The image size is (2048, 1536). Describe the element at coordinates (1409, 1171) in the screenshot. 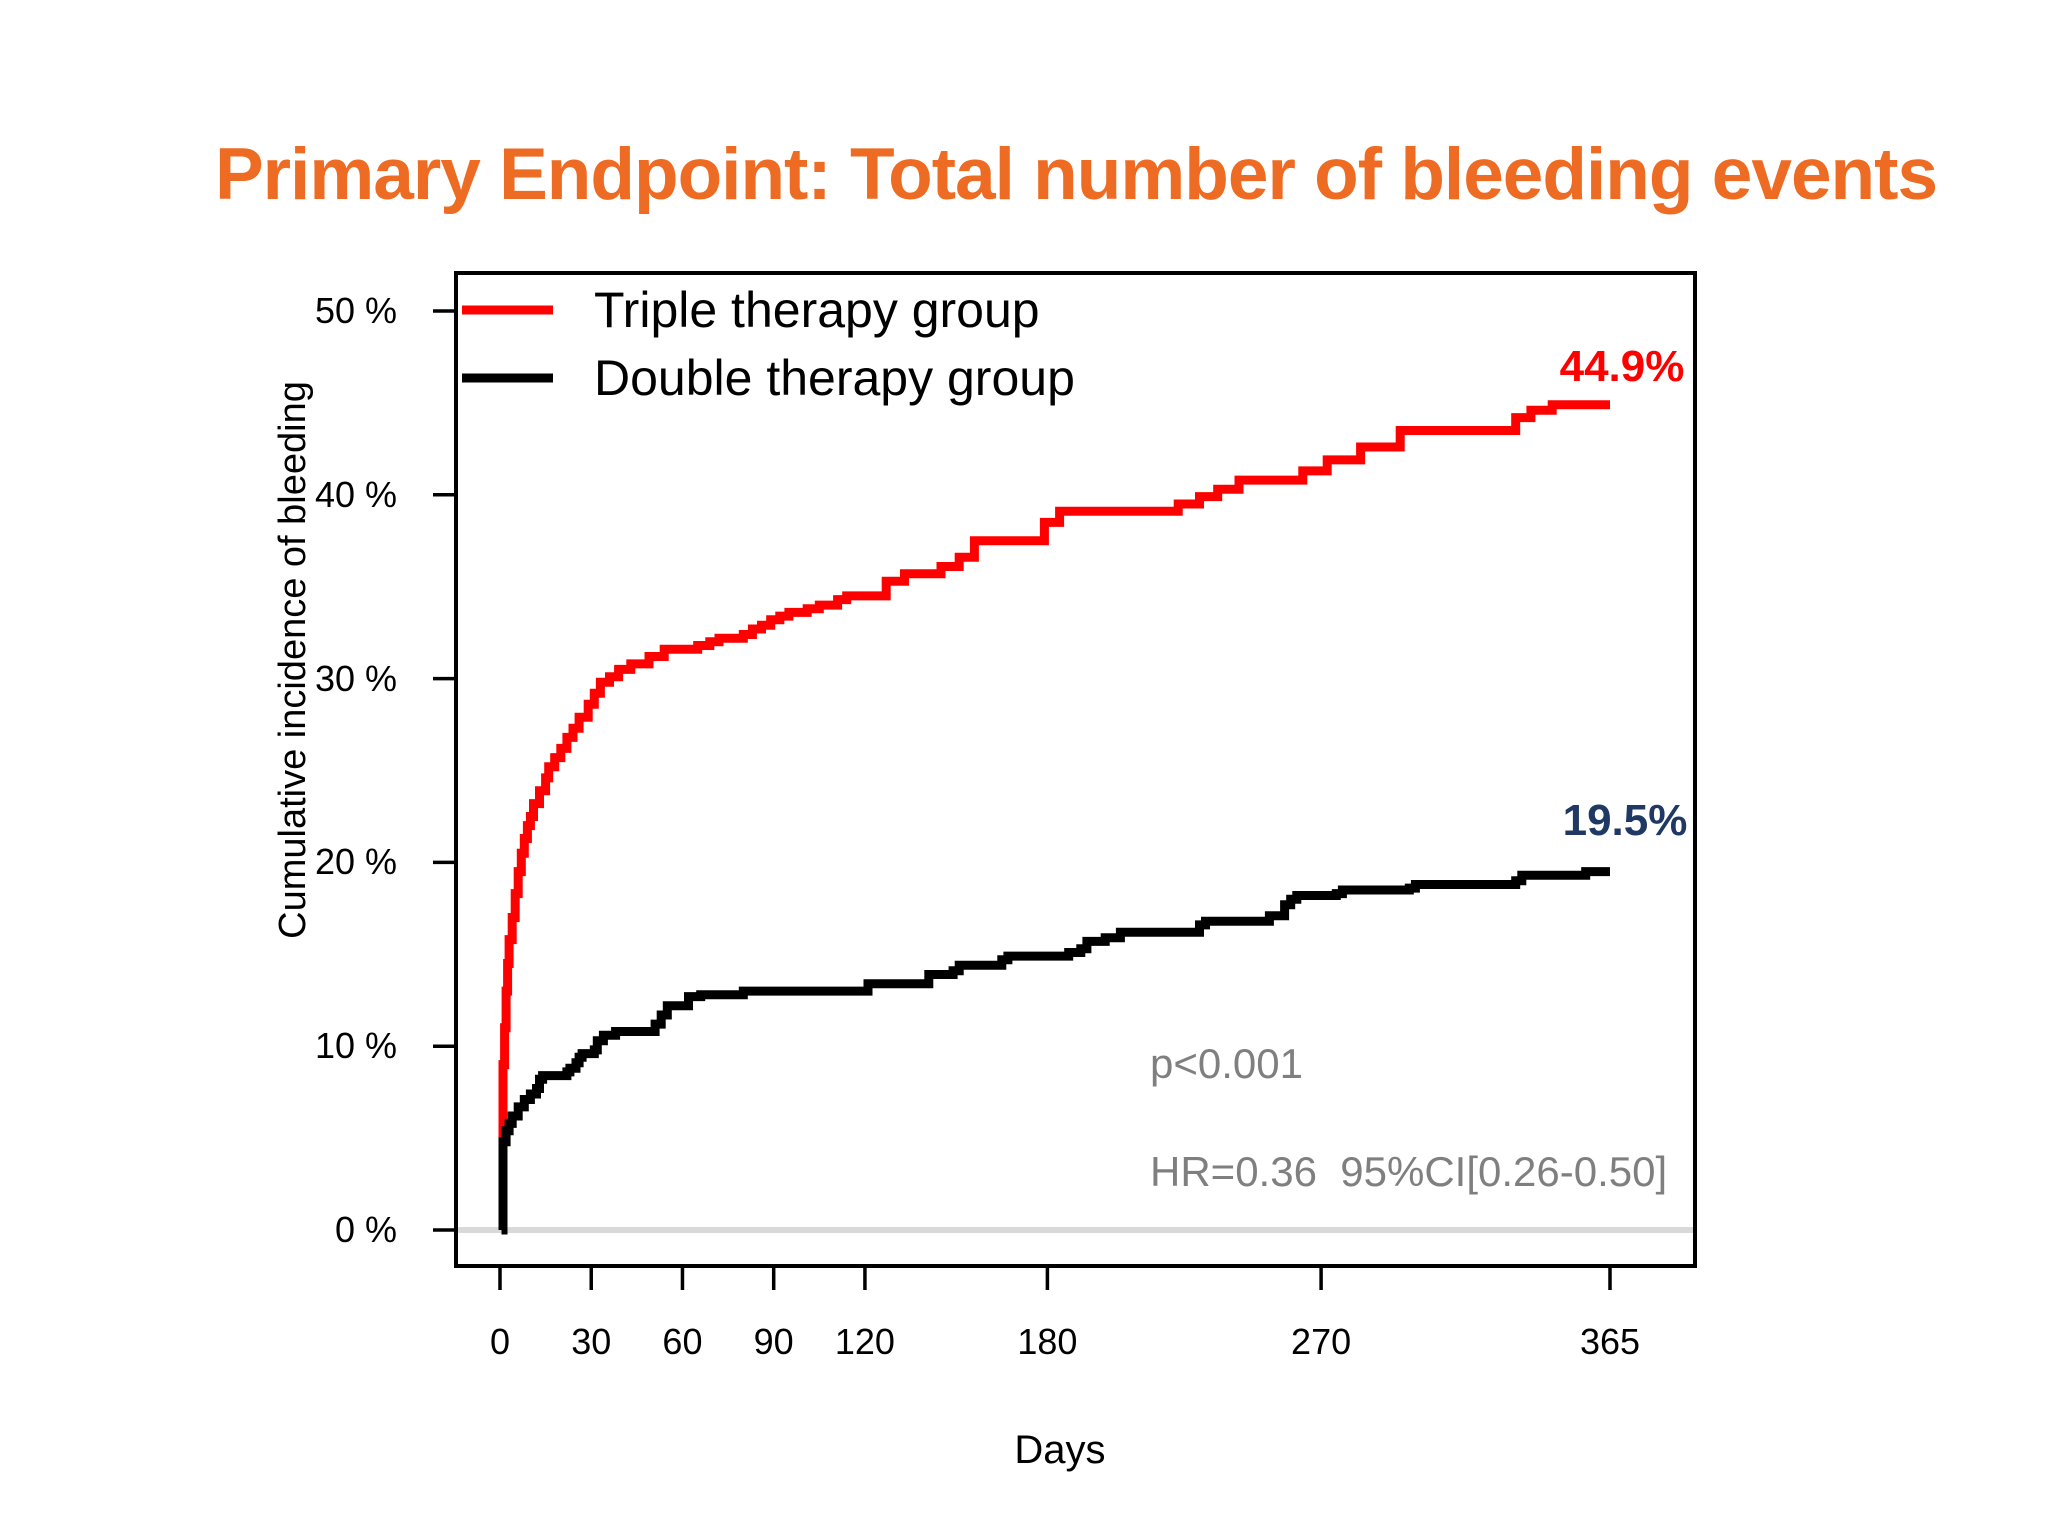

I see `hazard-ratio-annotation: HR=0.36 95%CI[0.26-0.50]` at that location.